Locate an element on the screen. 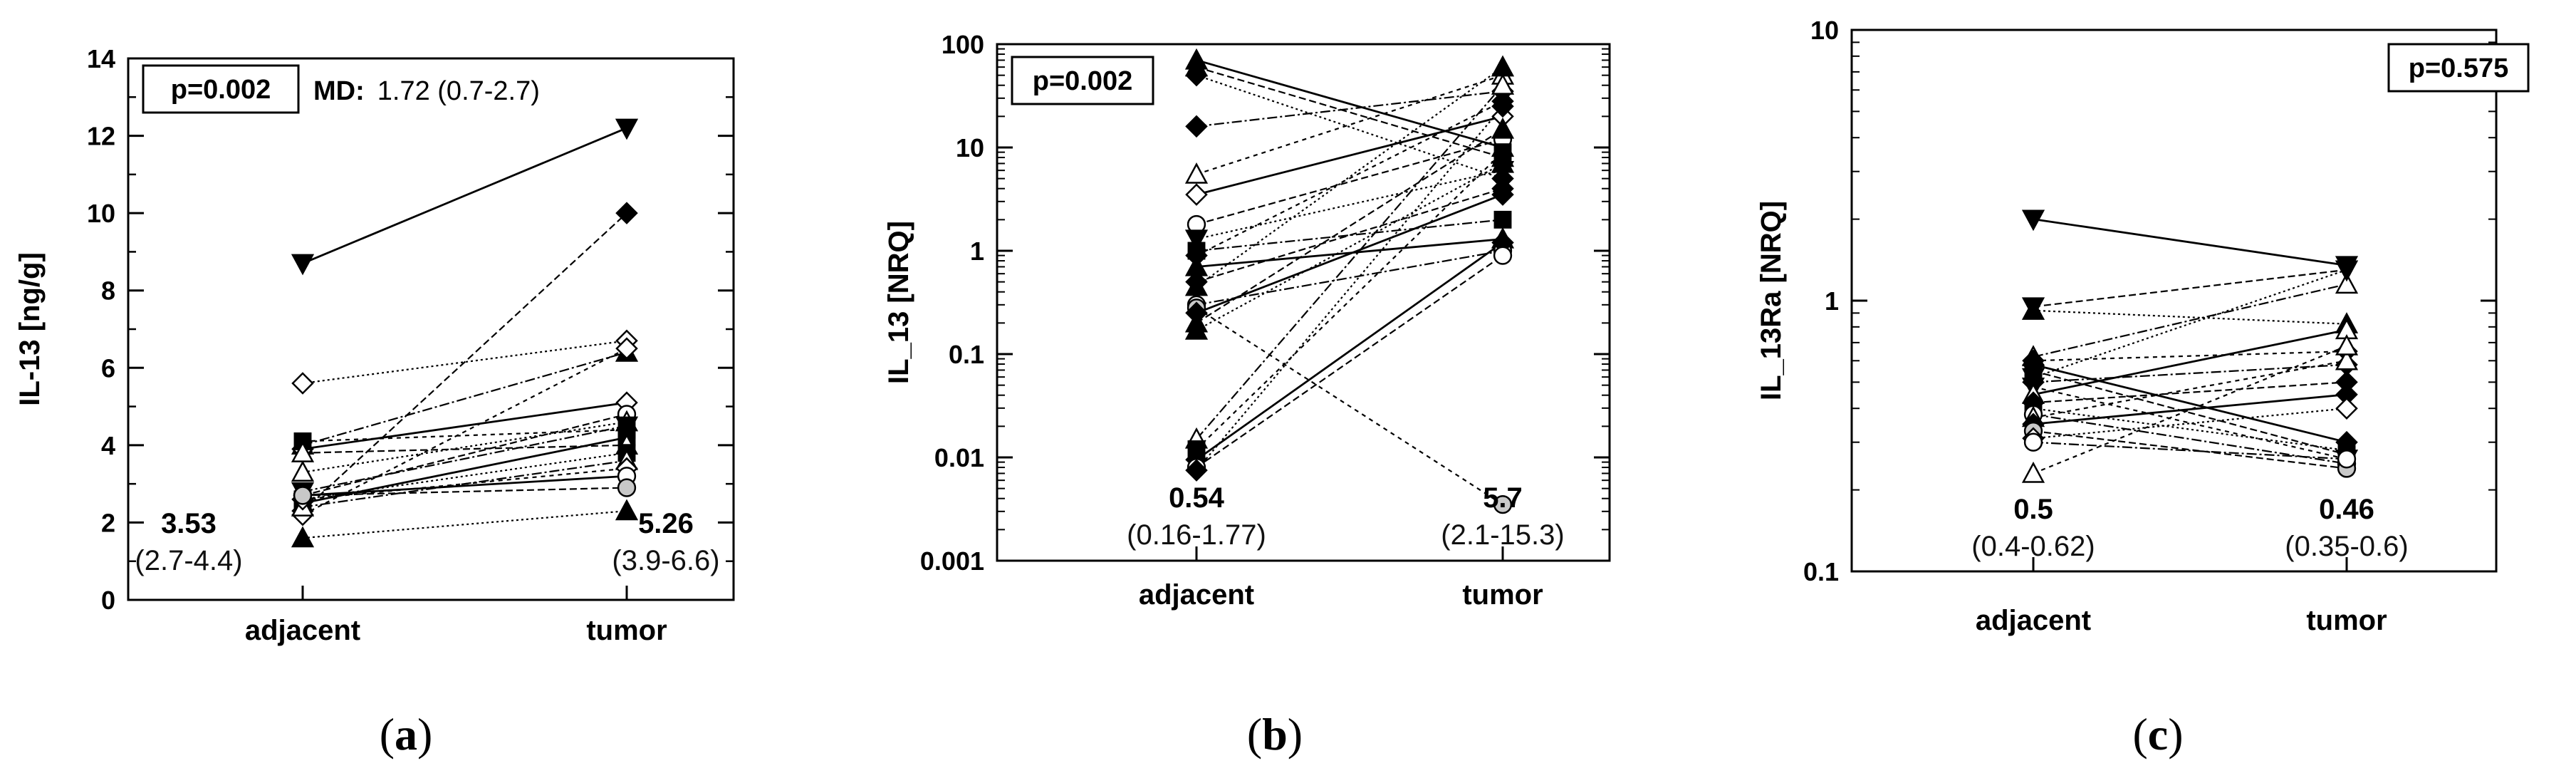 Image resolution: width=2576 pixels, height=778 pixels. y-tick-label: 0.01 is located at coordinates (959, 458).